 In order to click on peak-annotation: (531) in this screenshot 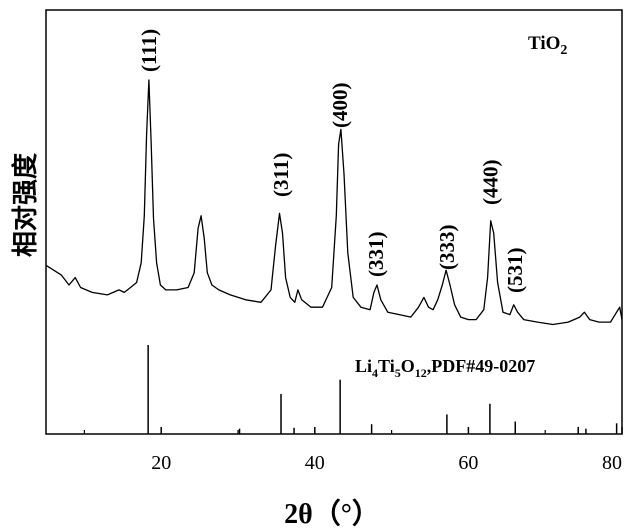, I will do `click(515, 271)`.